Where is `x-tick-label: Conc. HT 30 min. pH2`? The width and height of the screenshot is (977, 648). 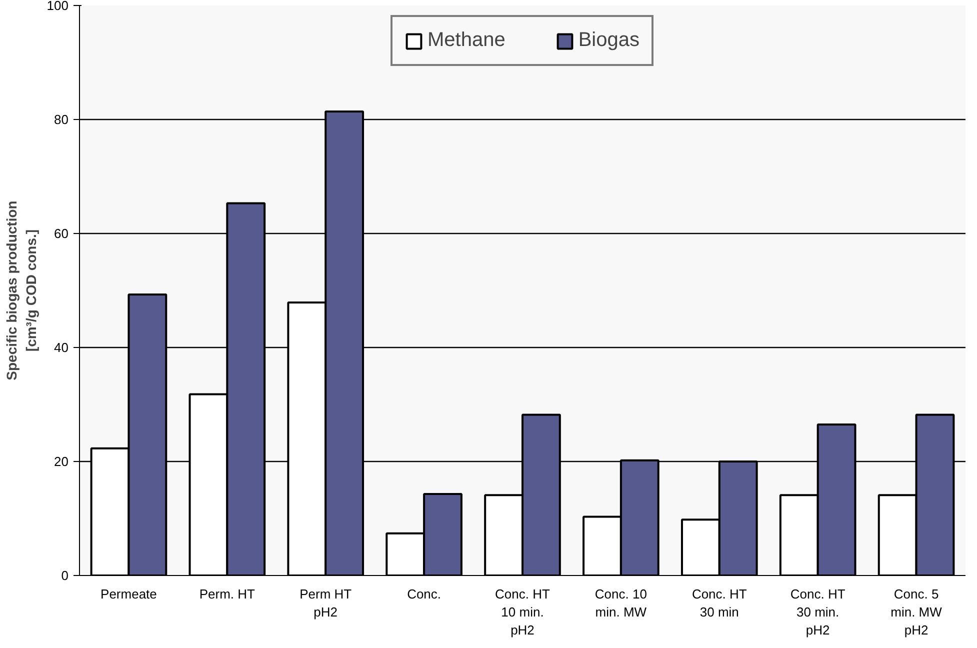 x-tick-label: Conc. HT 30 min. pH2 is located at coordinates (818, 612).